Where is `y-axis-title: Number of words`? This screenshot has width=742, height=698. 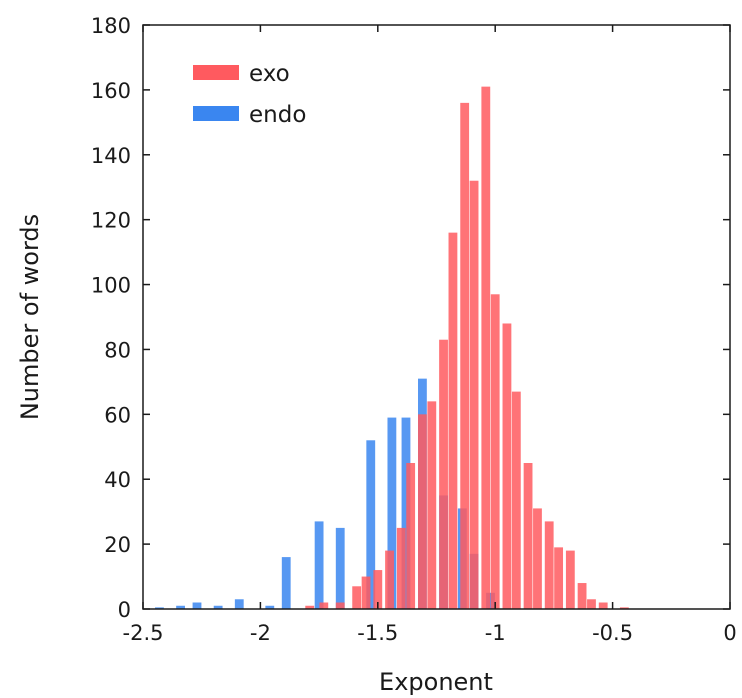 y-axis-title: Number of words is located at coordinates (30, 317).